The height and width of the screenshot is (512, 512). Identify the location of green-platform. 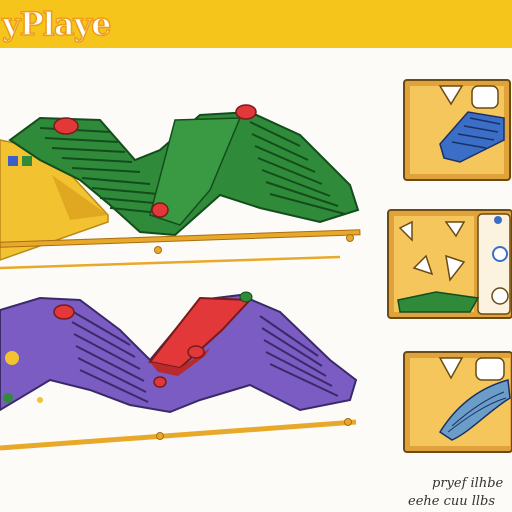
(438, 302).